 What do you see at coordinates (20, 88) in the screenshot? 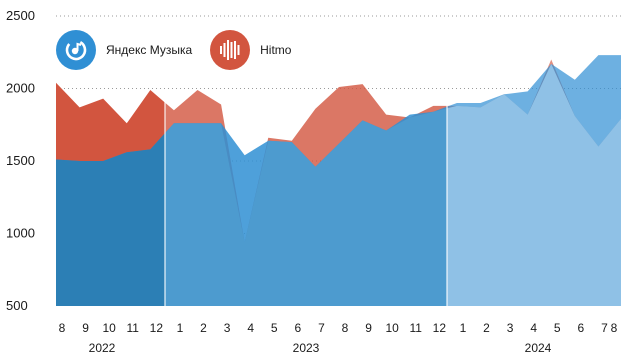
I see `y-tick-label: 2000` at bounding box center [20, 88].